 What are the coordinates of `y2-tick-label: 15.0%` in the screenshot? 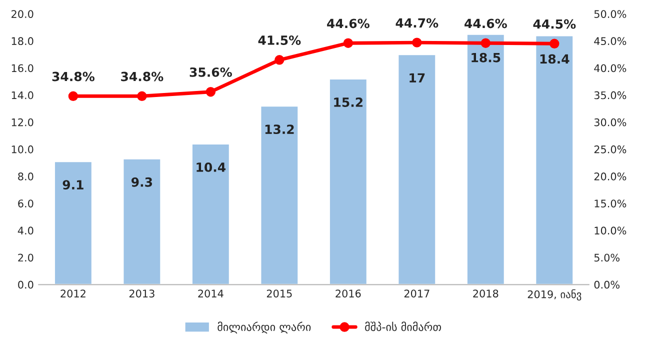 It's located at (610, 204).